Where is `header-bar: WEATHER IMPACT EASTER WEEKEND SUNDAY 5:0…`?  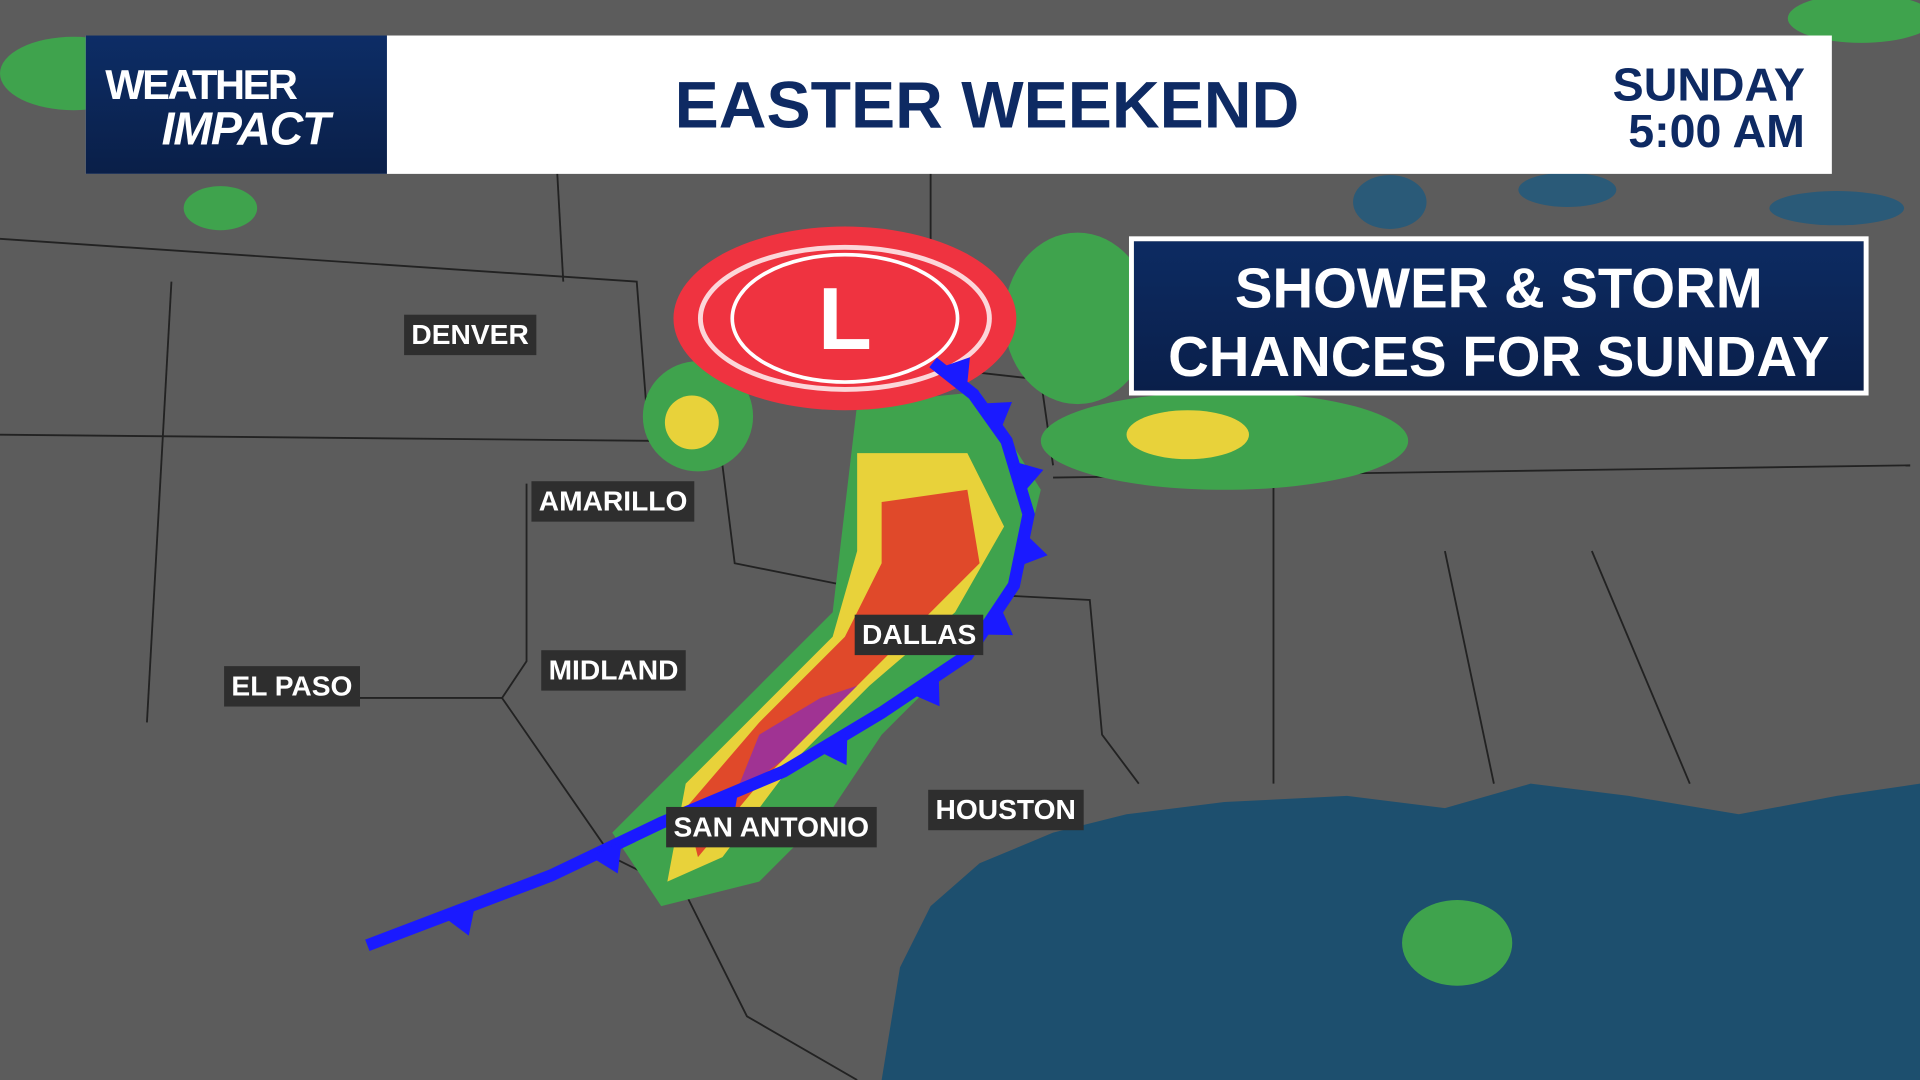 header-bar: WEATHER IMPACT EASTER WEEKEND SUNDAY 5:0… is located at coordinates (958, 104).